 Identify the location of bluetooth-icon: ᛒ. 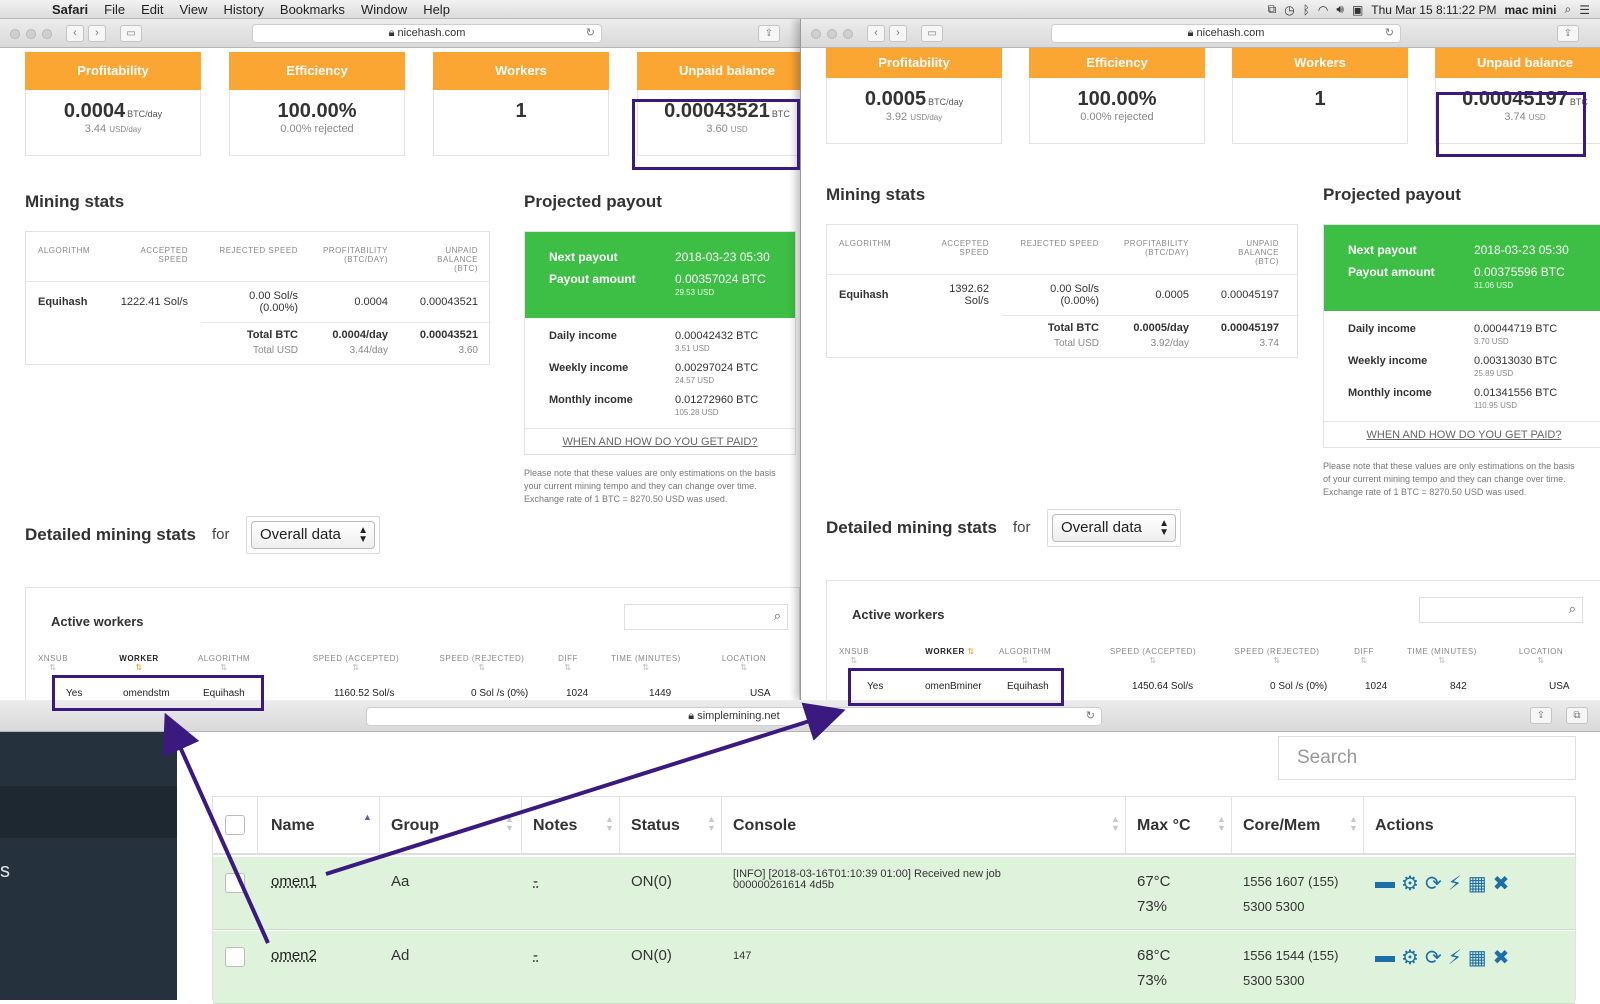
(1306, 9).